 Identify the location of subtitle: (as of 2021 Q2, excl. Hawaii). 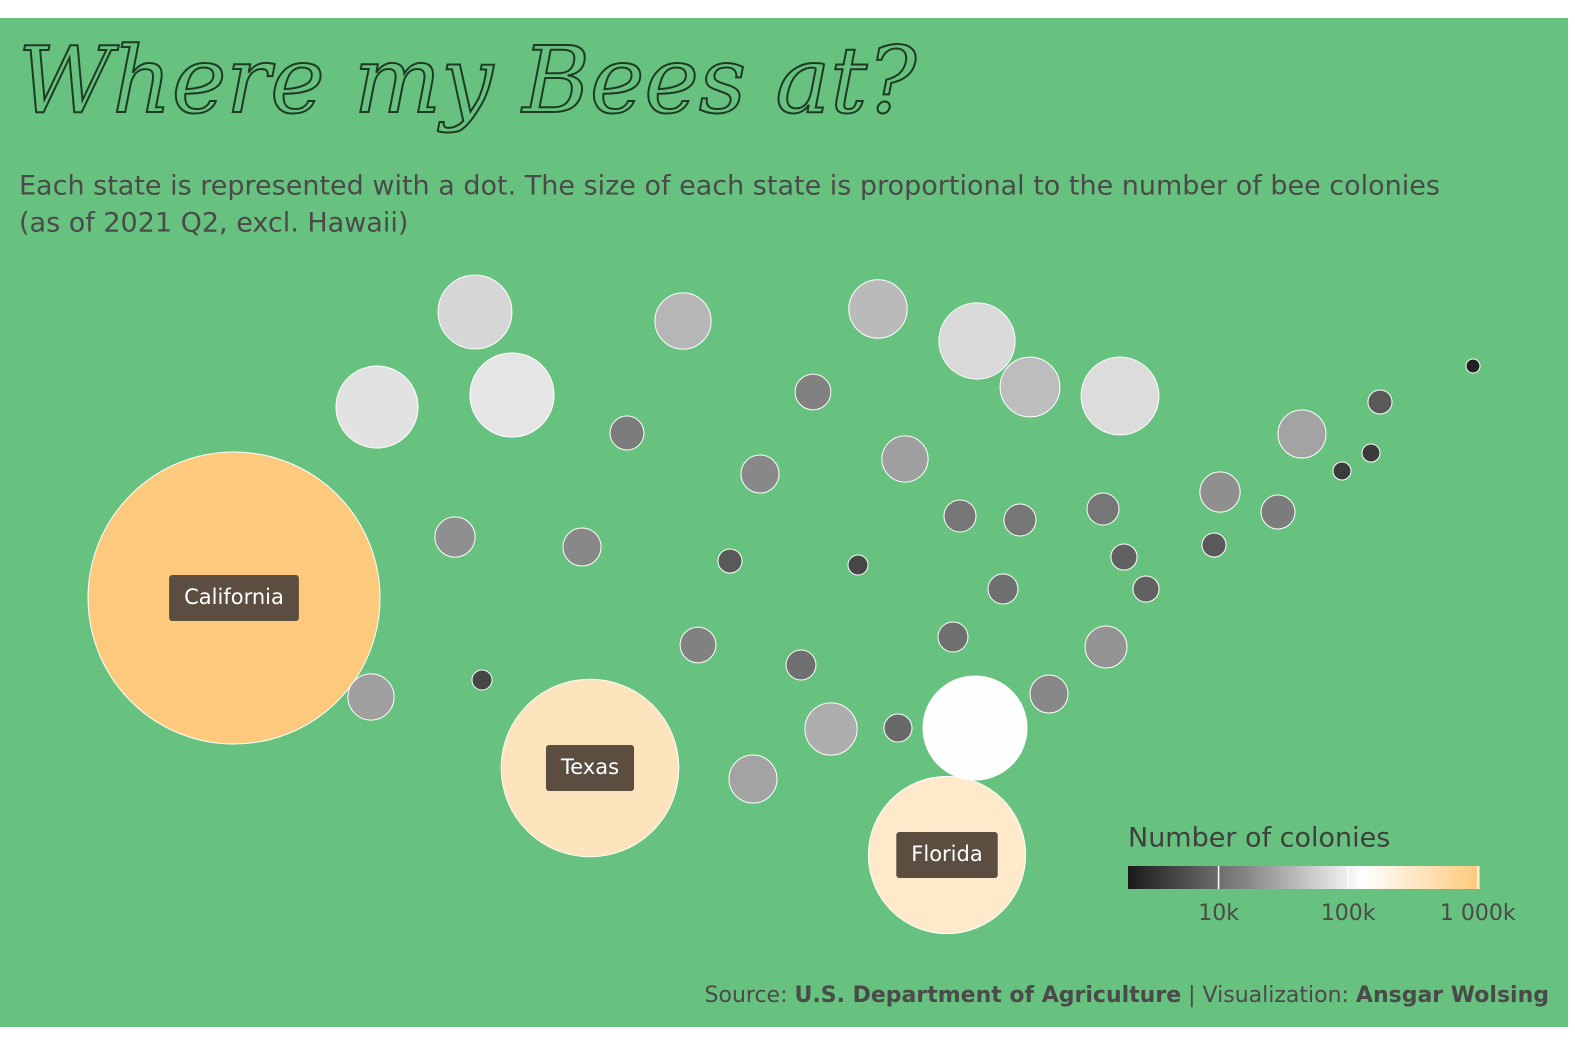
(213, 223).